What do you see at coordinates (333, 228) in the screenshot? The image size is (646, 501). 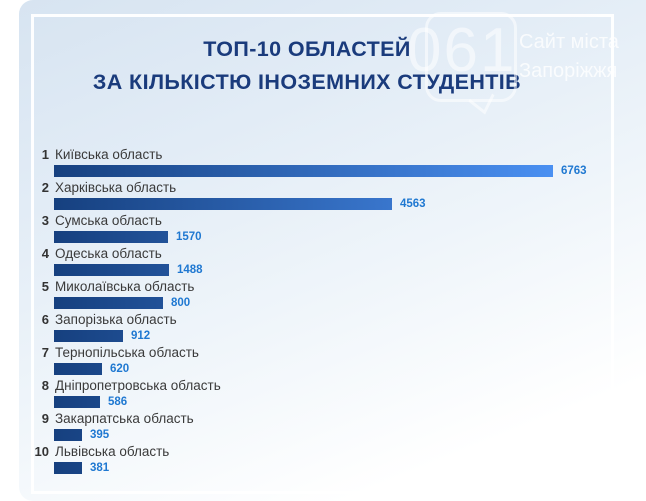 I see `chart-row: 3 Сумська область 1570` at bounding box center [333, 228].